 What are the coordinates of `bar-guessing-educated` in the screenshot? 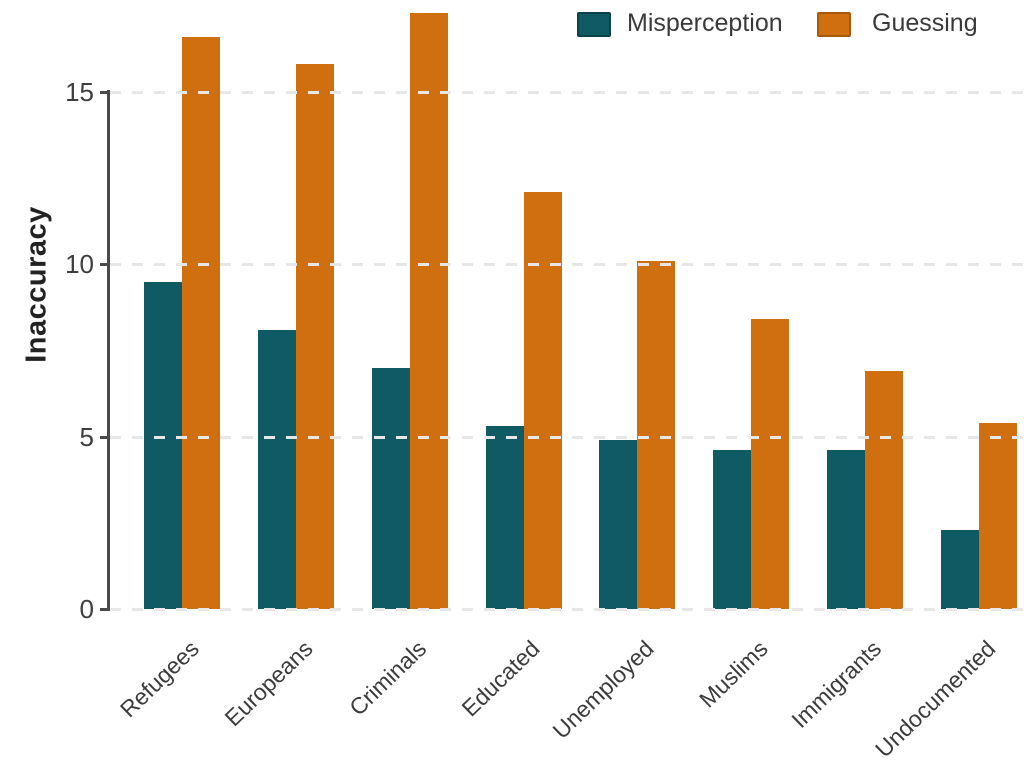 It's located at (542, 400).